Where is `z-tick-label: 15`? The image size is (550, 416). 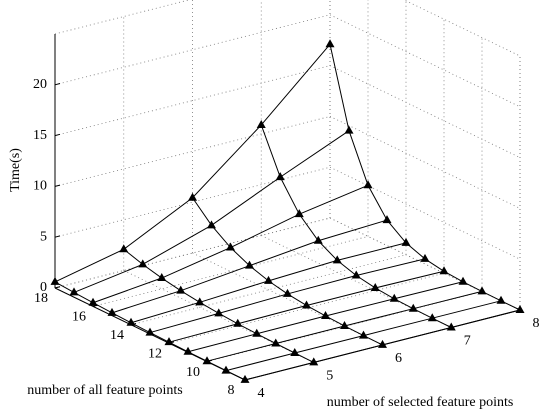 z-tick-label: 15 is located at coordinates (40, 135).